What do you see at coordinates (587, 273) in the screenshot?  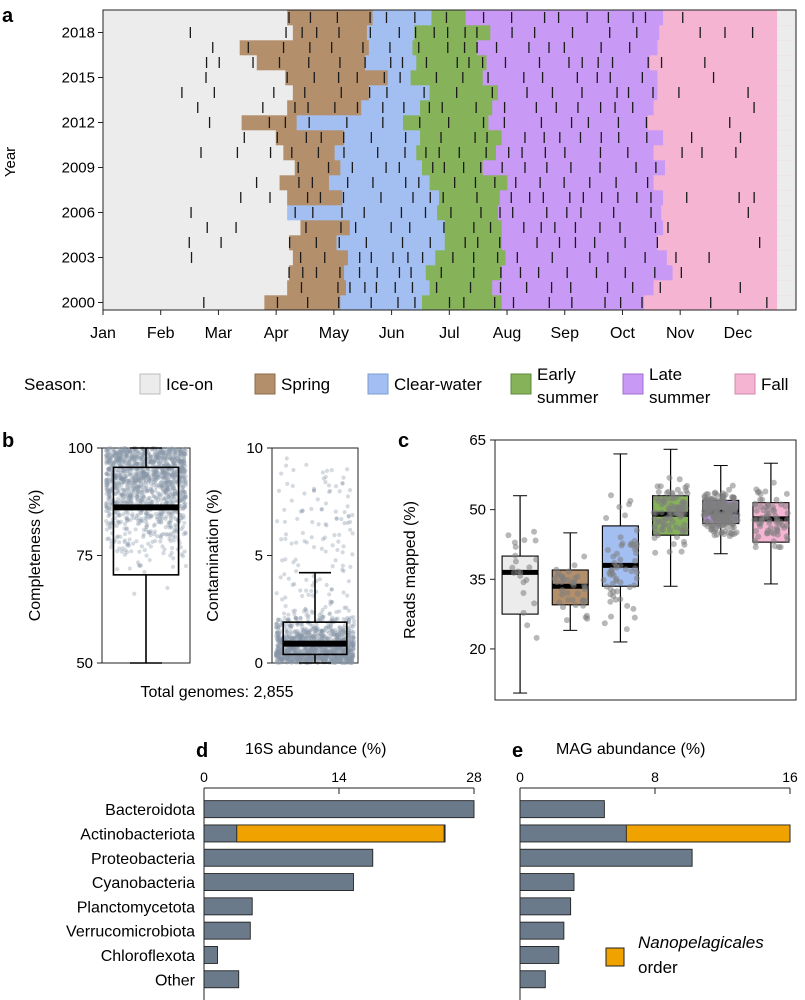 I see `season-cell-late-2002` at bounding box center [587, 273].